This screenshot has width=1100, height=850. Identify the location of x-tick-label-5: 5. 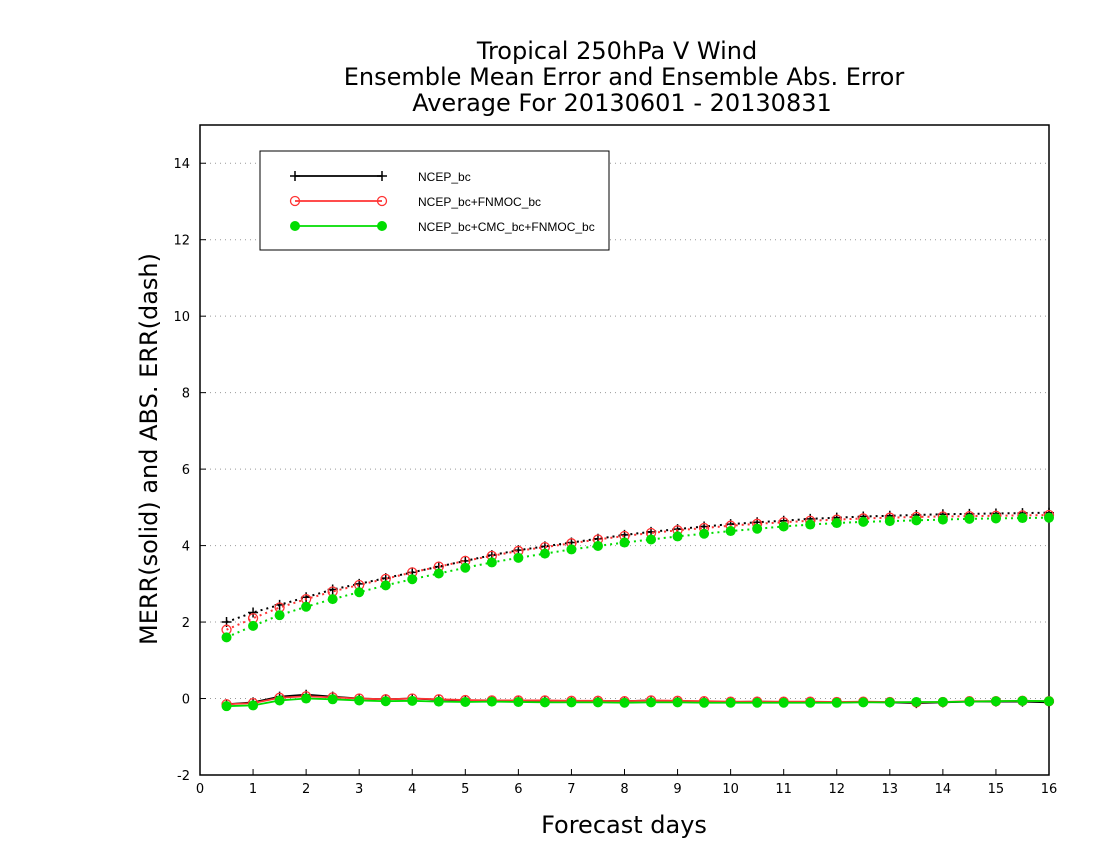
(465, 789).